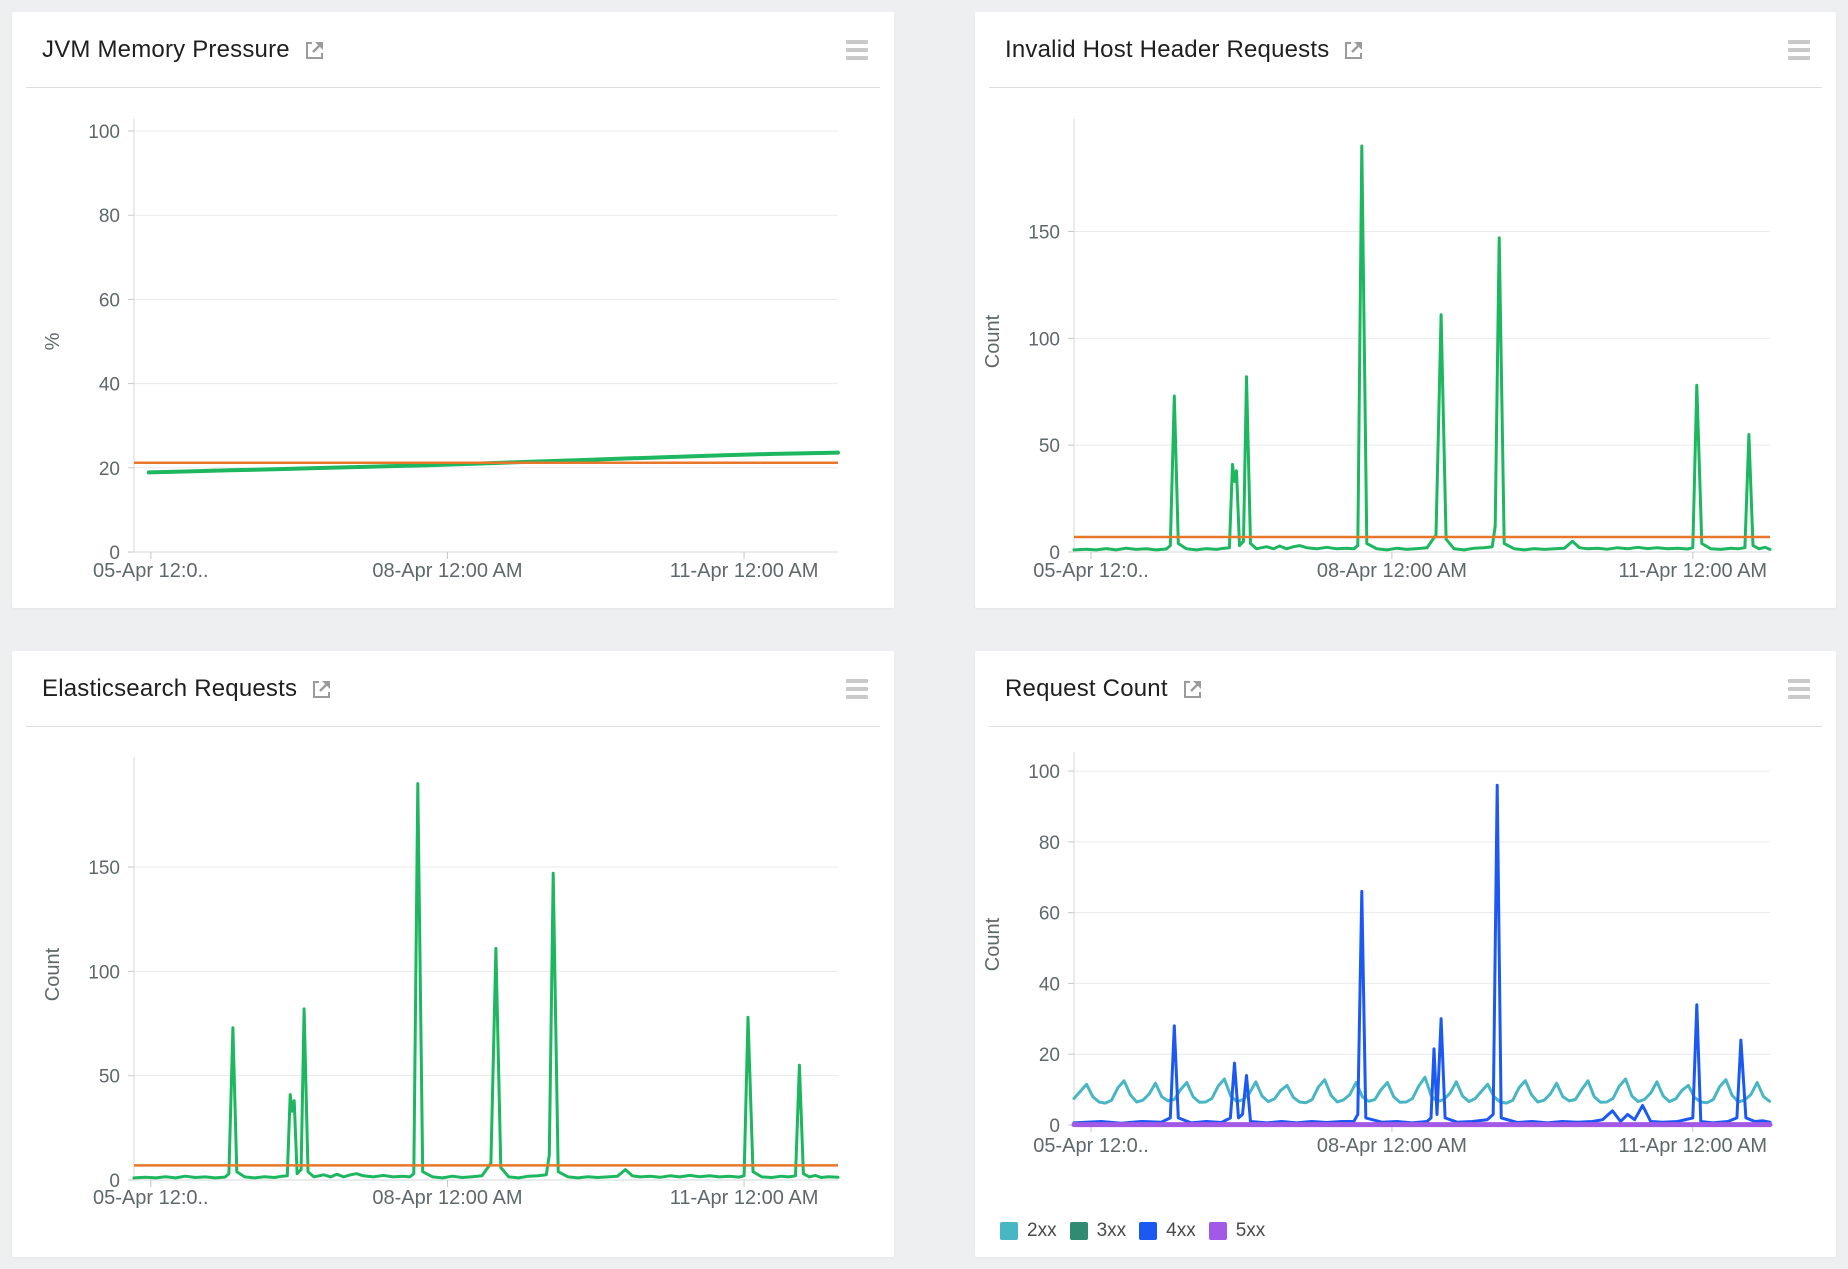 This screenshot has width=1848, height=1269. I want to click on legend-item-3xx: 3xx, so click(1104, 1231).